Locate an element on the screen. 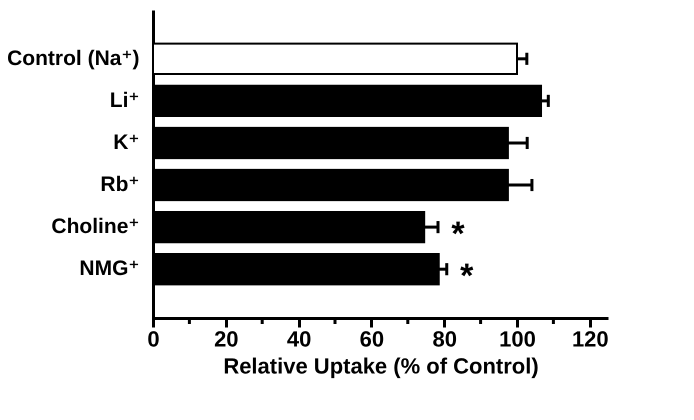 The height and width of the screenshot is (420, 694). y-tick-label: NMG⁺ is located at coordinates (109, 268).